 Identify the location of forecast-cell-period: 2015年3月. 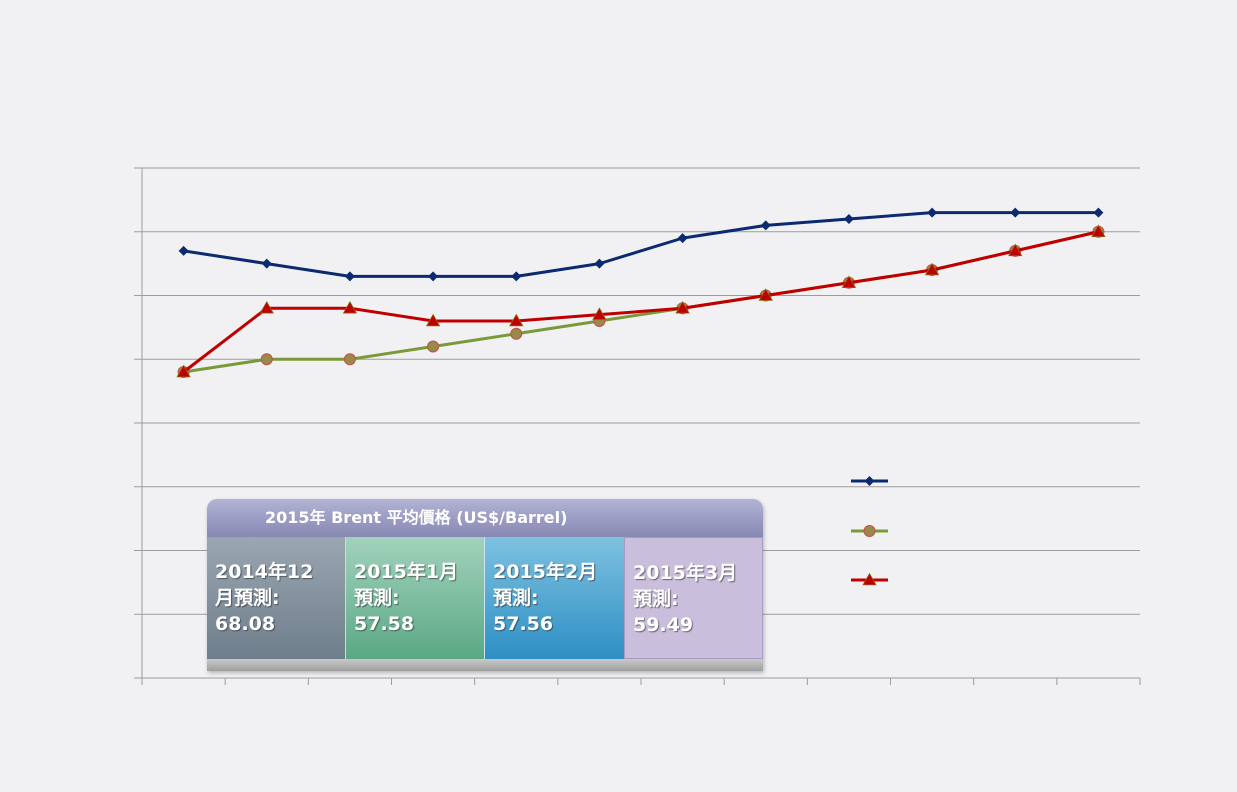
(685, 573).